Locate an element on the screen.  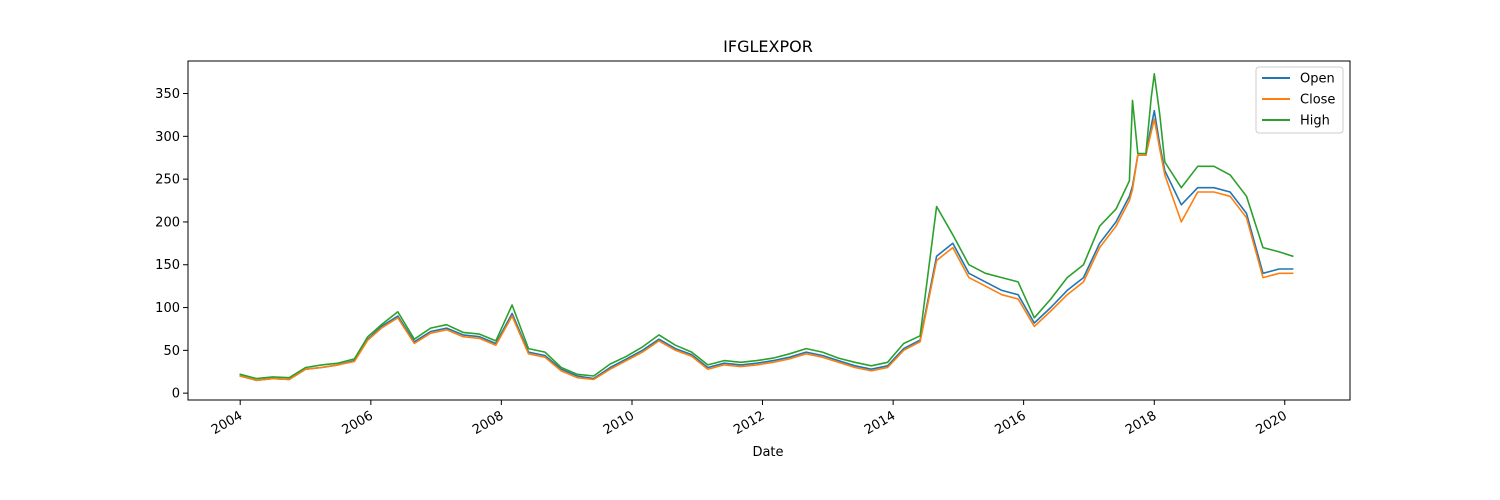
x-axis: 2004 2006 2008 2010 2012 2014 2016 2018 2020 is located at coordinates (749, 419).